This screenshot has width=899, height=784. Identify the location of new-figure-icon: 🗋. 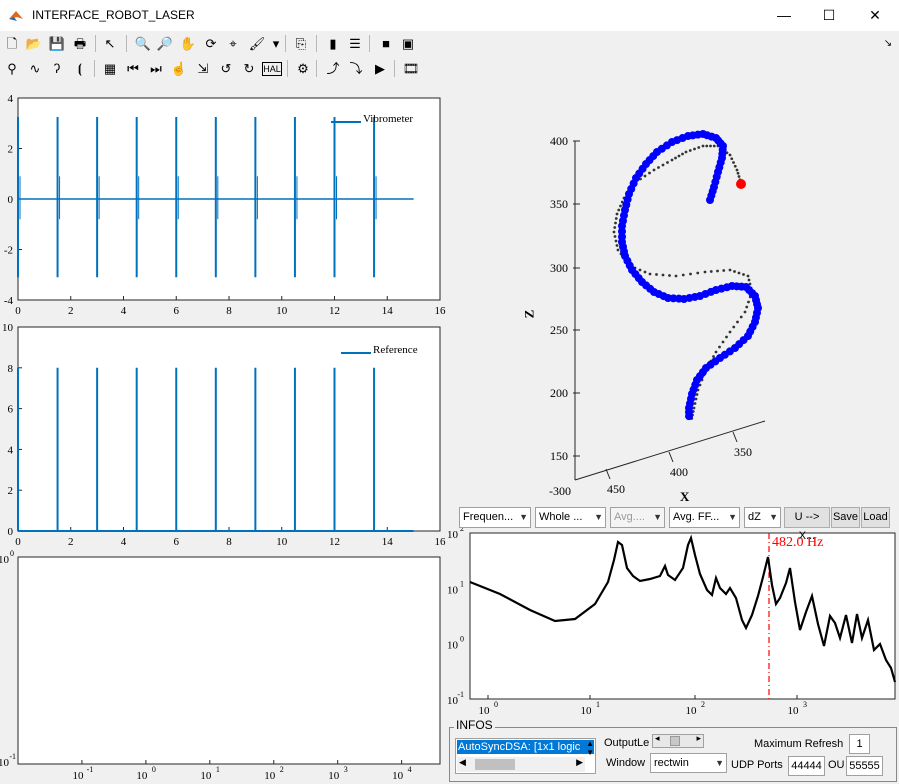
(12, 43).